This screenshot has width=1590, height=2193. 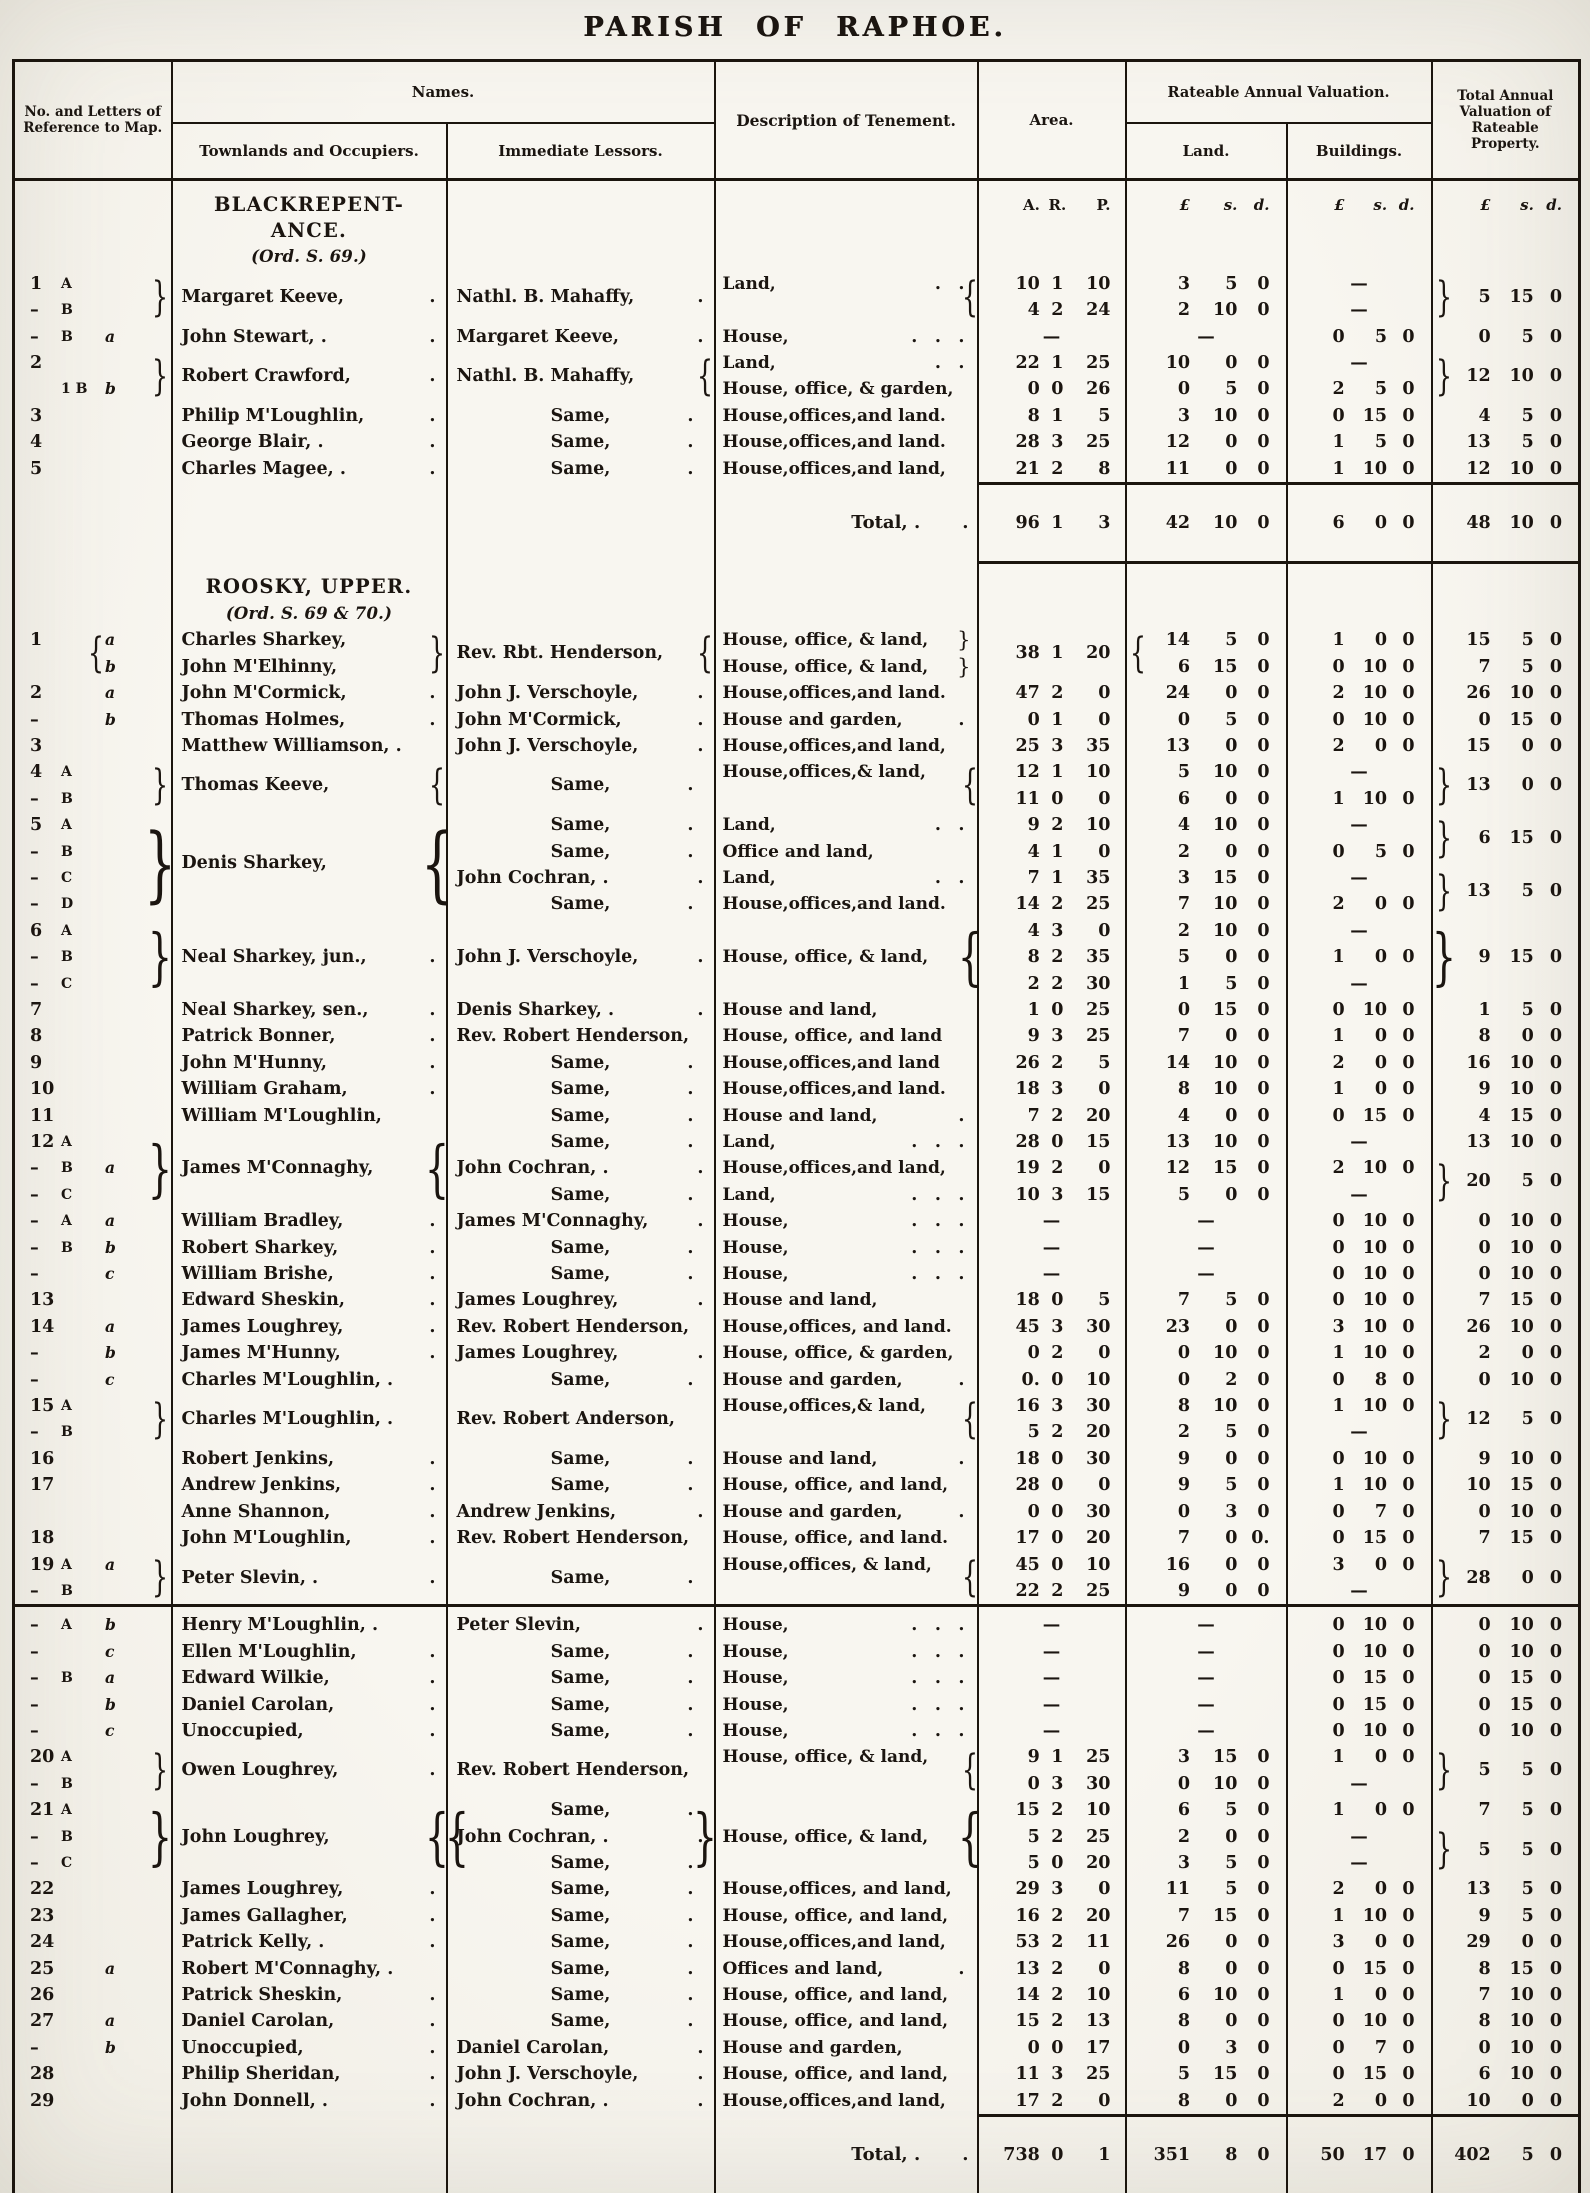 I want to click on total-value: 402 5 0, so click(x=1508, y=2155).